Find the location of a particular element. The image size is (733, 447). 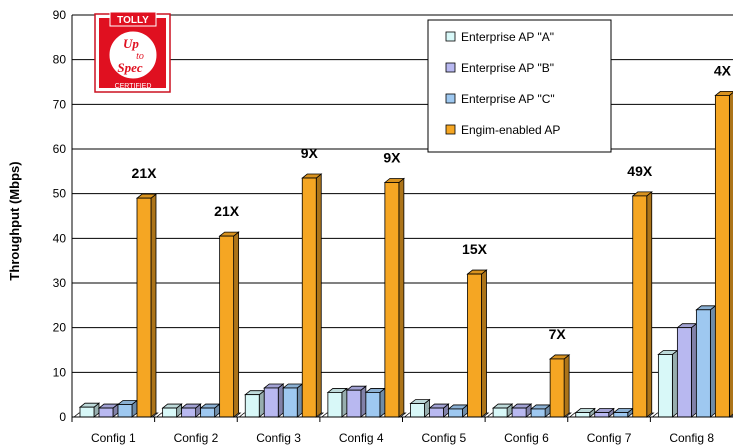

logo-line1: Up is located at coordinates (131, 43).